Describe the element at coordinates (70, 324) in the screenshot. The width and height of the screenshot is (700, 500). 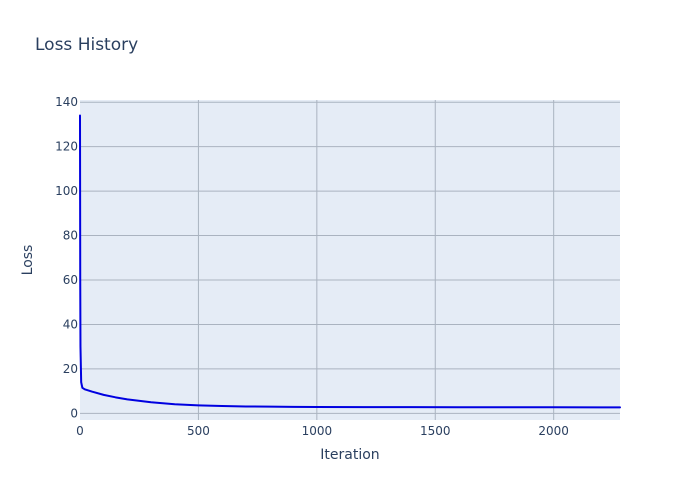
I see `y-tick-label-40: 40` at that location.